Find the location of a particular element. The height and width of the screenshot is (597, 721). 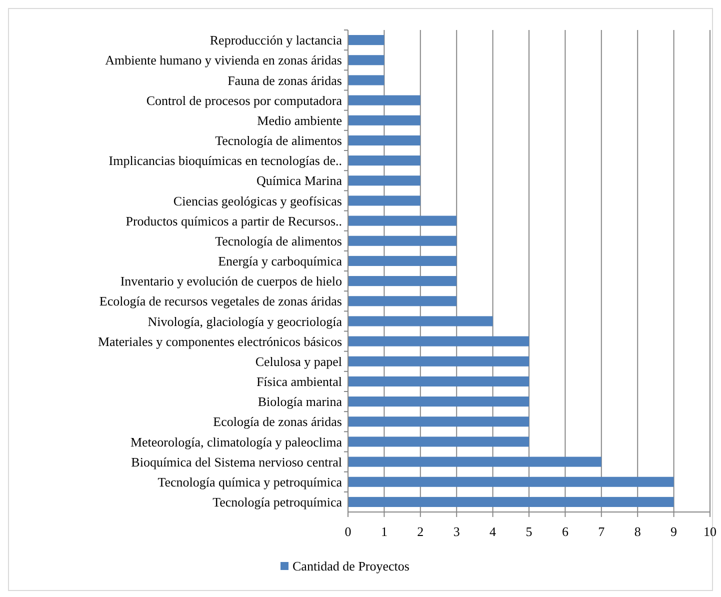

x-tick-label: 7 is located at coordinates (602, 531).